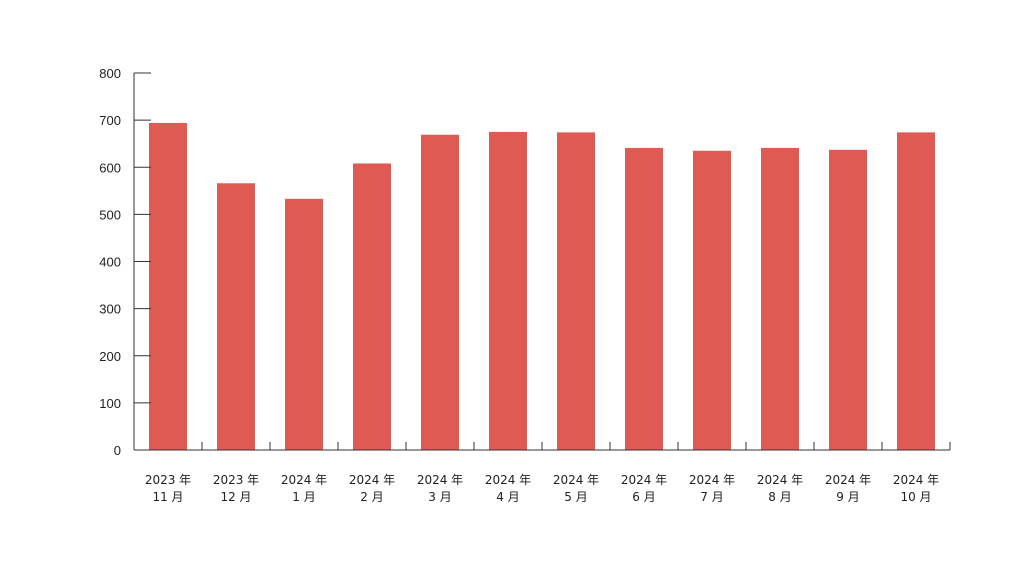  Describe the element at coordinates (779, 497) in the screenshot. I see `x-label-month: 8 月` at that location.